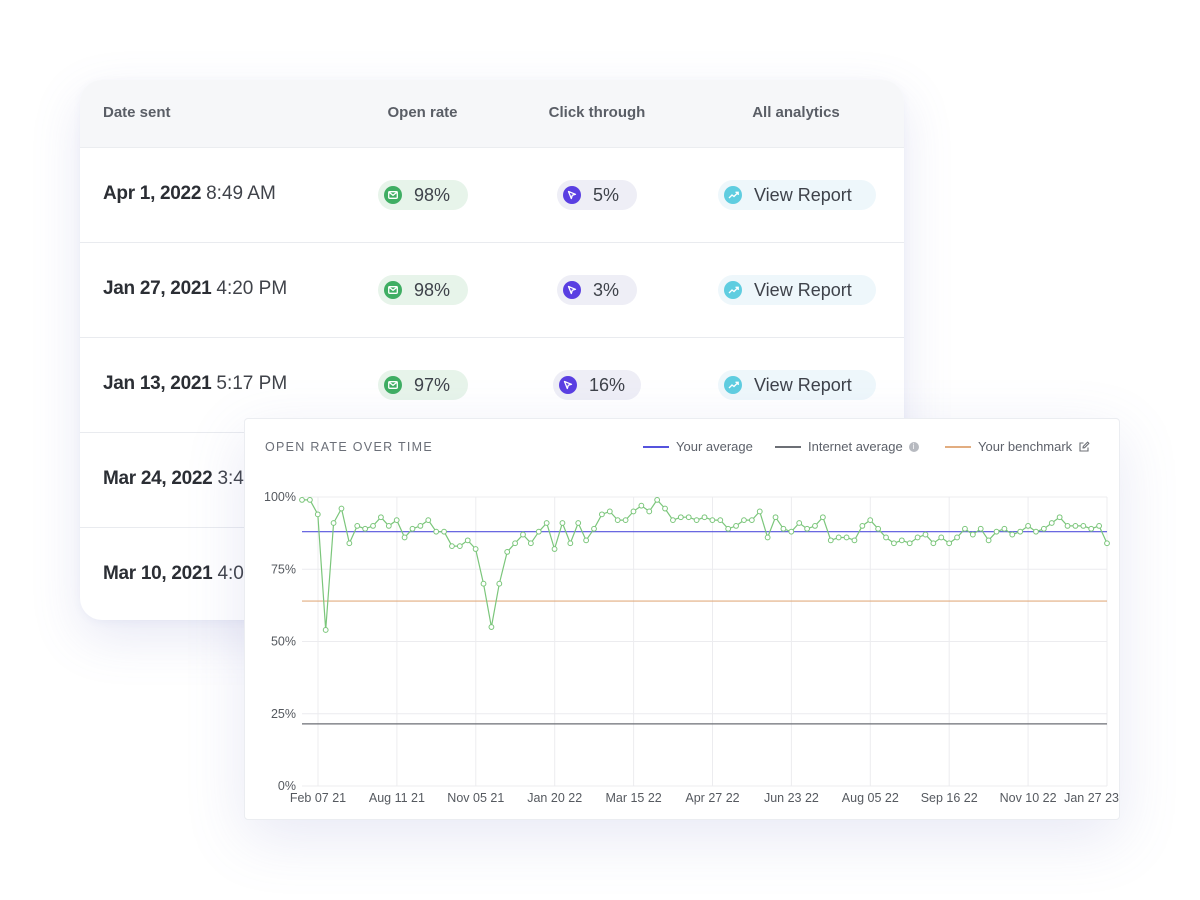 This screenshot has width=1200, height=900. What do you see at coordinates (432, 194) in the screenshot?
I see `open-rate-value: 98%` at bounding box center [432, 194].